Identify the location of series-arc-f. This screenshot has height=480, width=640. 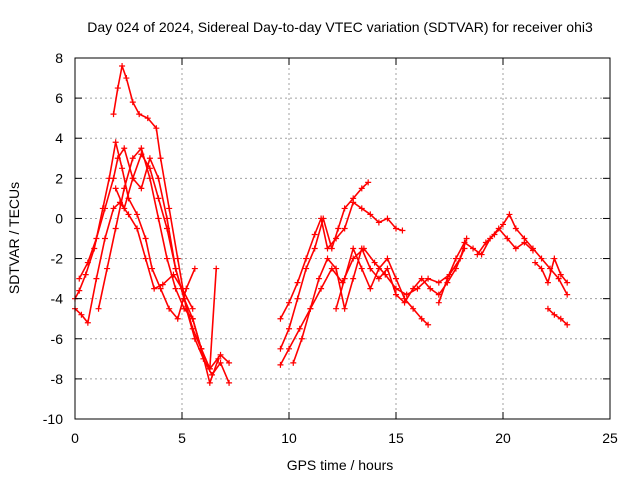
(167, 268).